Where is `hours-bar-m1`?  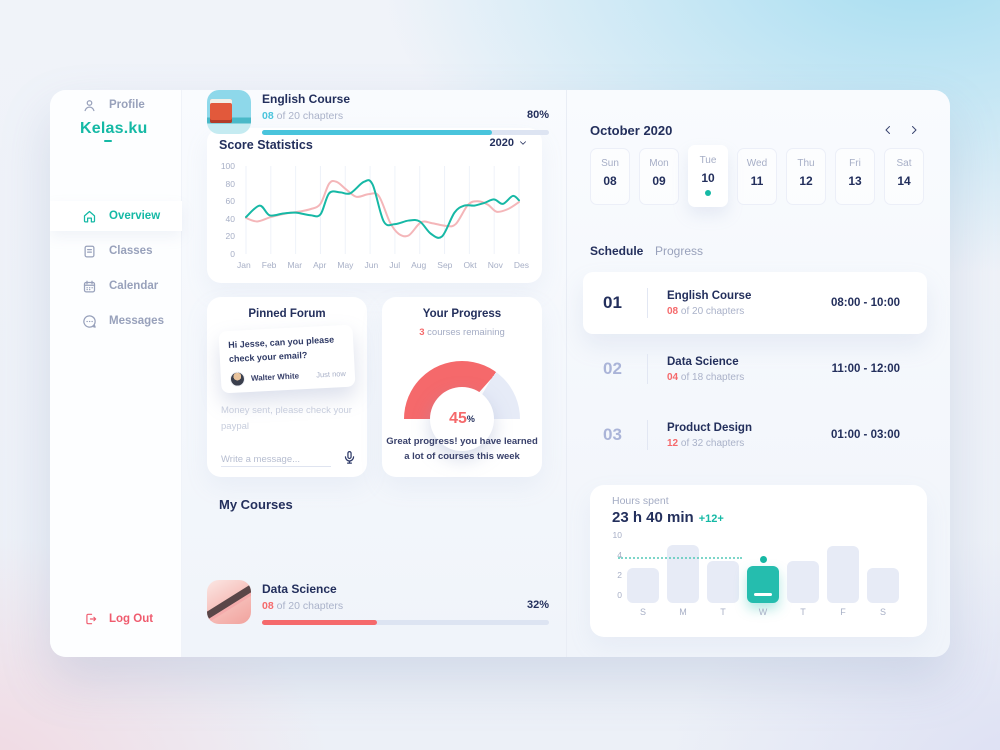
hours-bar-m1 is located at coordinates (683, 574).